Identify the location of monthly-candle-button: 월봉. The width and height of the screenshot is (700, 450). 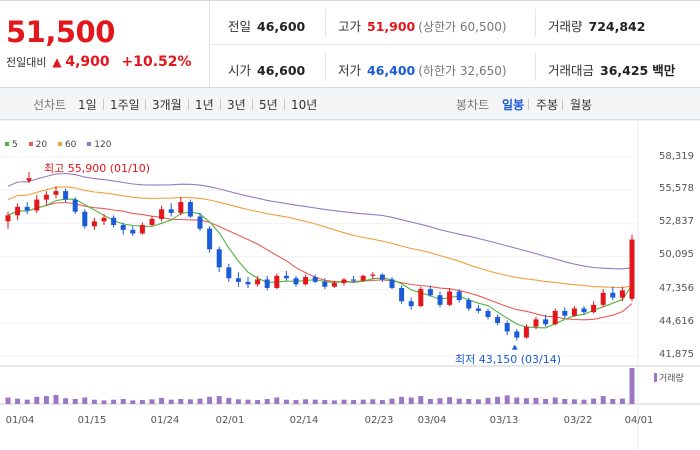
(581, 105).